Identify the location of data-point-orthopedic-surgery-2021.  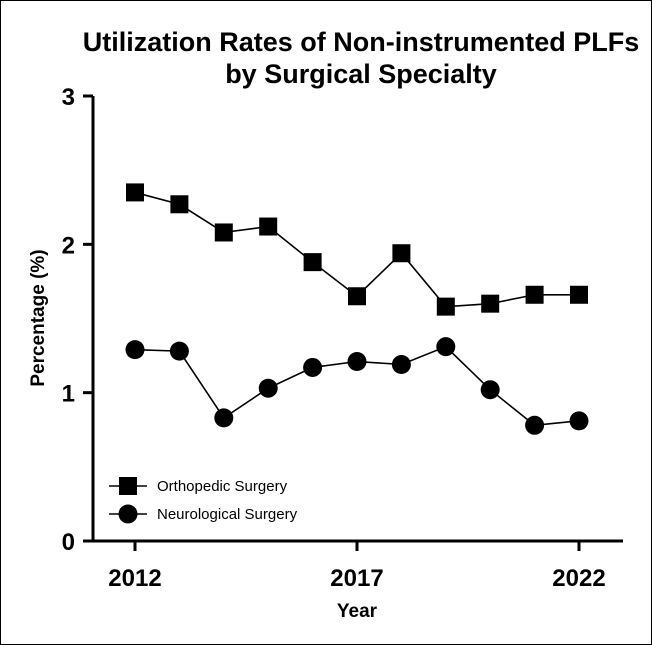
(534, 294).